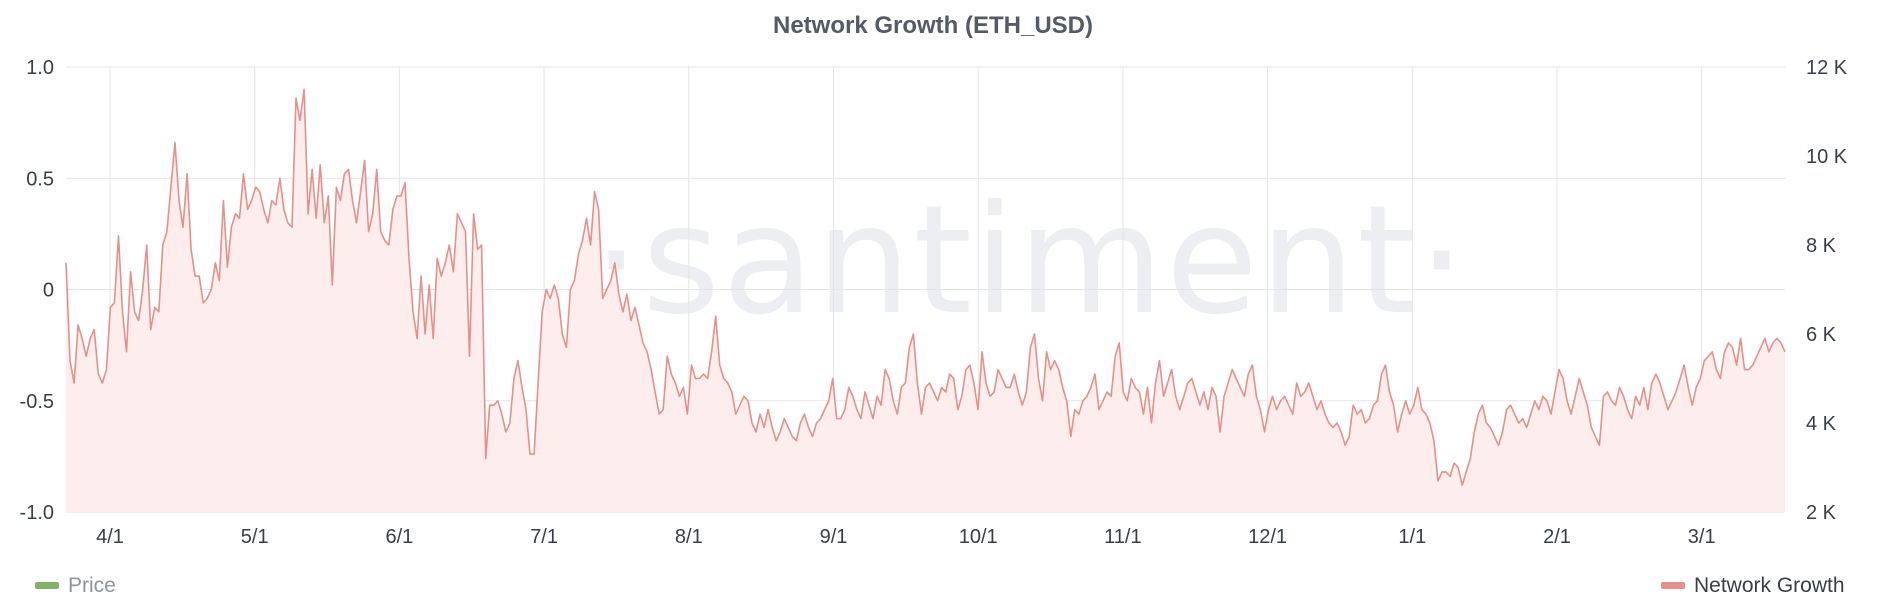 The height and width of the screenshot is (610, 1878). I want to click on right-y-axis: 12 K 10 K 8 K 6 K 4 K 2 K, so click(1827, 290).